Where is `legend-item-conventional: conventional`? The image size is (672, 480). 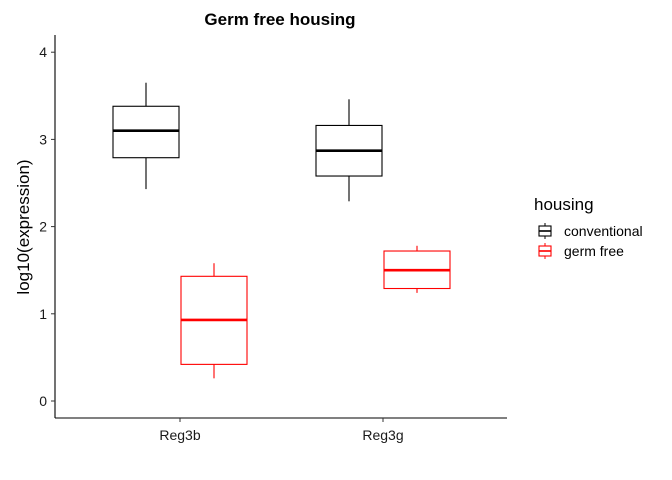 legend-item-conventional: conventional is located at coordinates (590, 231).